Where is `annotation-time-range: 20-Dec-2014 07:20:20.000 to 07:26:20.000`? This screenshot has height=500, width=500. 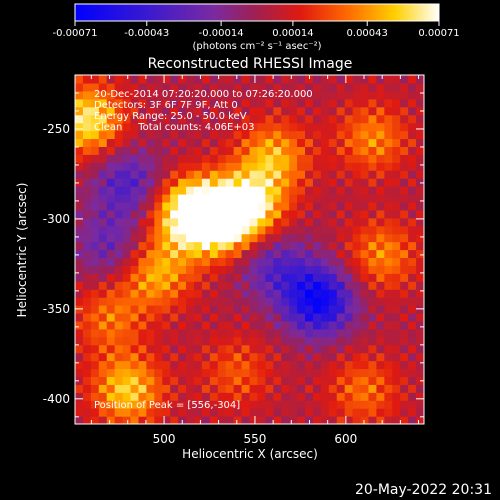
annotation-time-range: 20-Dec-2014 07:20:20.000 to 07:26:20.000 is located at coordinates (203, 94).